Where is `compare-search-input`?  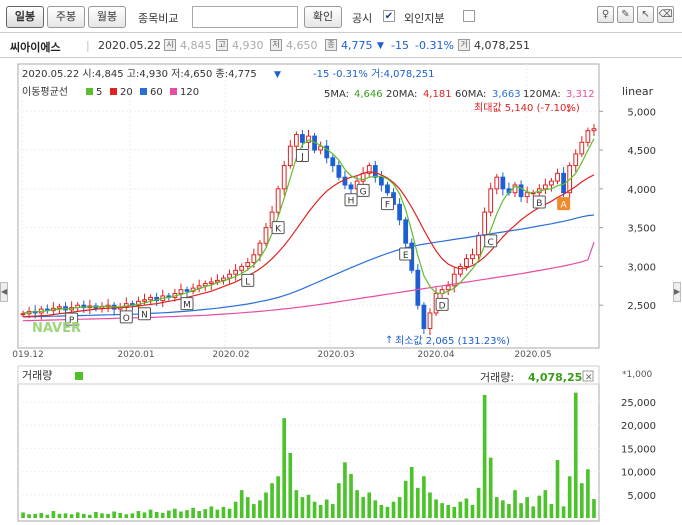 compare-search-input is located at coordinates (245, 17).